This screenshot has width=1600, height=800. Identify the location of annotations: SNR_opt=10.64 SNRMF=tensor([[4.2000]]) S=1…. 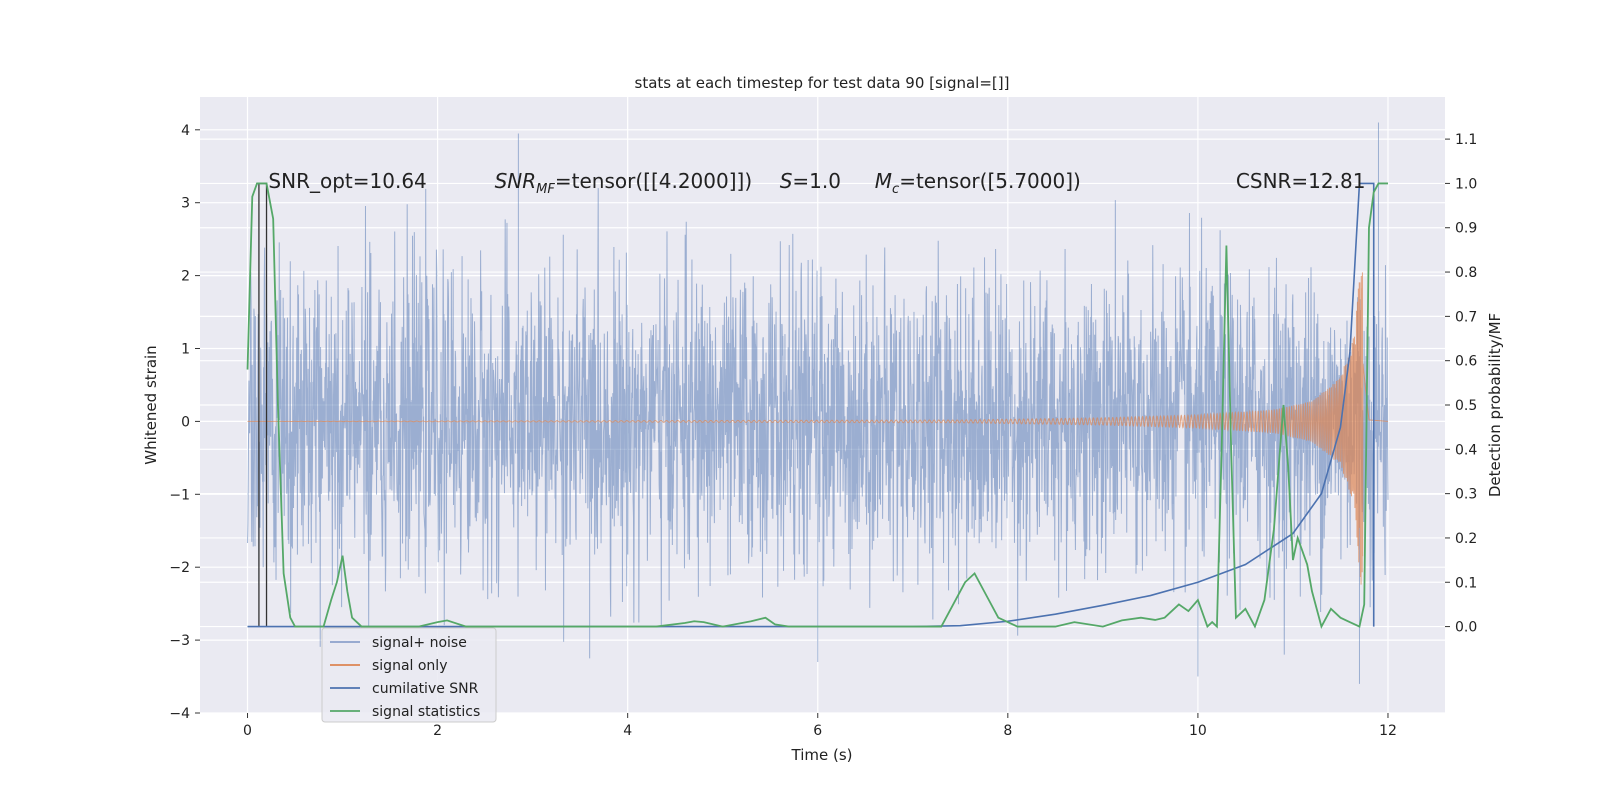
(816, 183).